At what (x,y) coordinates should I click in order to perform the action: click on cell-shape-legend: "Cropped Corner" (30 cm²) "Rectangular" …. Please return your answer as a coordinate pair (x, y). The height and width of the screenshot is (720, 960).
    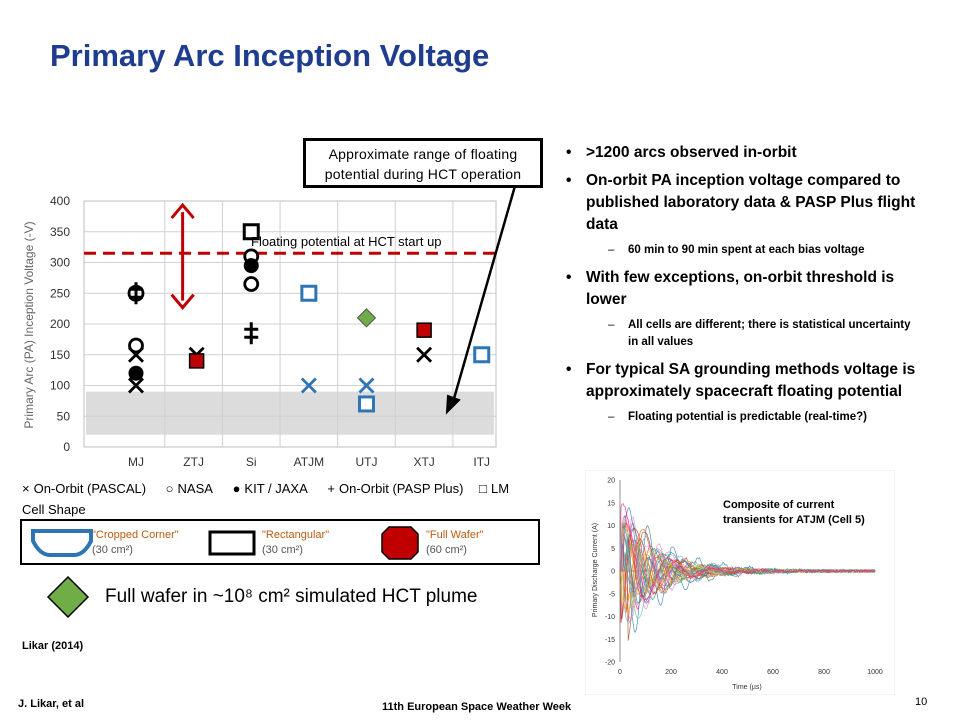
    Looking at the image, I should click on (280, 542).